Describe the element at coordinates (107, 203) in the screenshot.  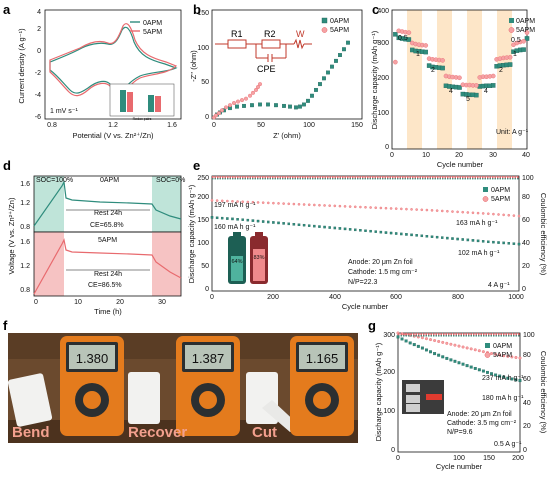
I see `voltage-curve-0apm` at that location.